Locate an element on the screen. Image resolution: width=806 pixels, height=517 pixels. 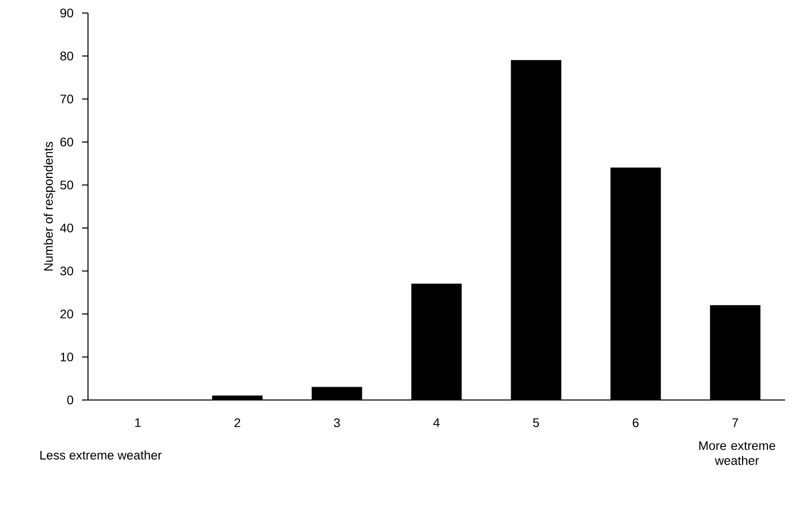
x-tick-label: 3 is located at coordinates (337, 423).